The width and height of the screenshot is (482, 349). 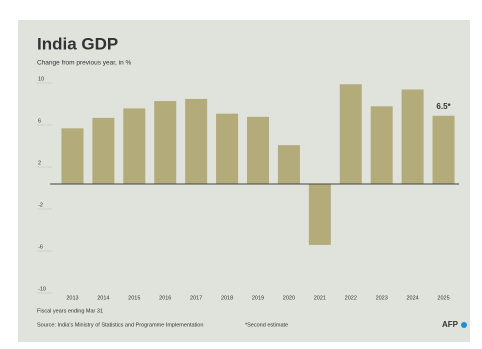 I want to click on chart-title: India GDP, so click(x=77, y=43).